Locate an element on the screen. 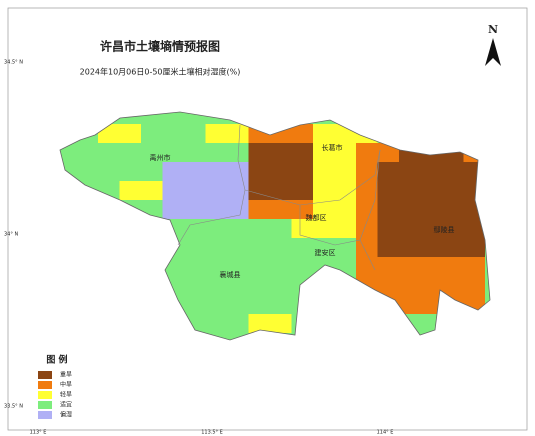 Image resolution: width=535 pixels, height=436 pixels. north-label: N is located at coordinates (493, 29).